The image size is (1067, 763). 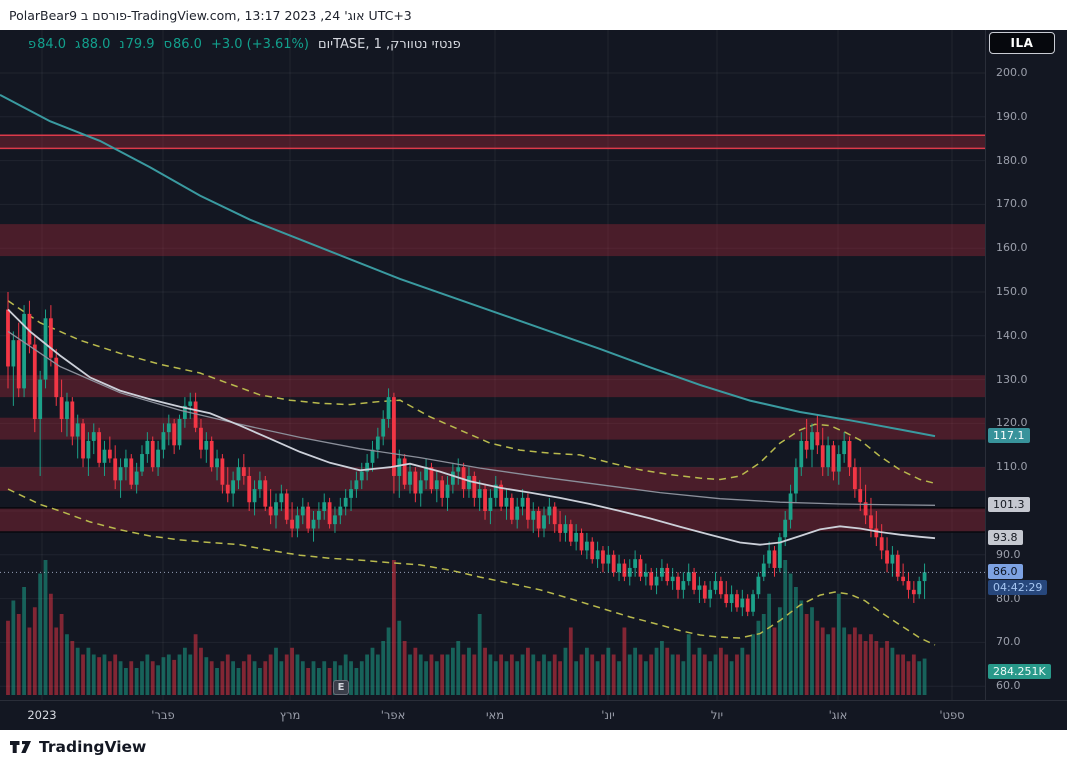 What do you see at coordinates (1012, 204) in the screenshot?
I see `price-tick: 170.0` at bounding box center [1012, 204].